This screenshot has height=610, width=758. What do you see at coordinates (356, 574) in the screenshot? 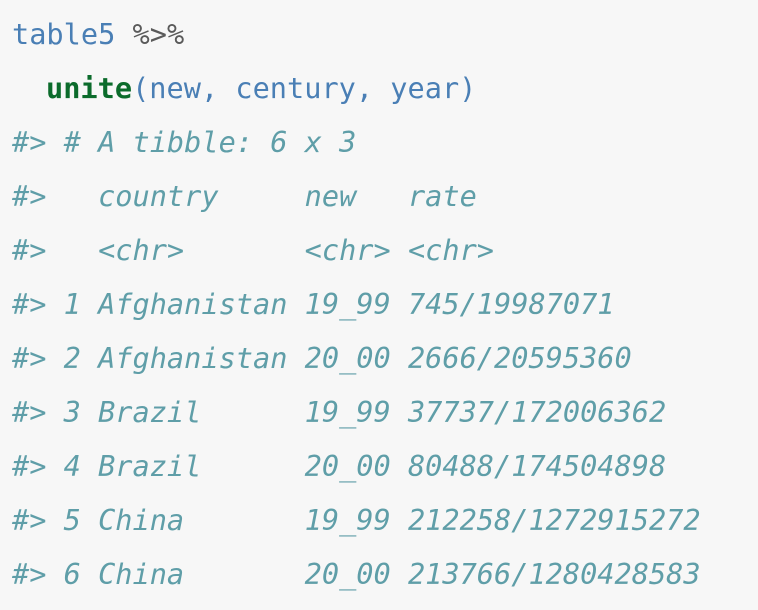
I see `output-line: #> 6 China 20_00 213766/1280428583` at bounding box center [356, 574].